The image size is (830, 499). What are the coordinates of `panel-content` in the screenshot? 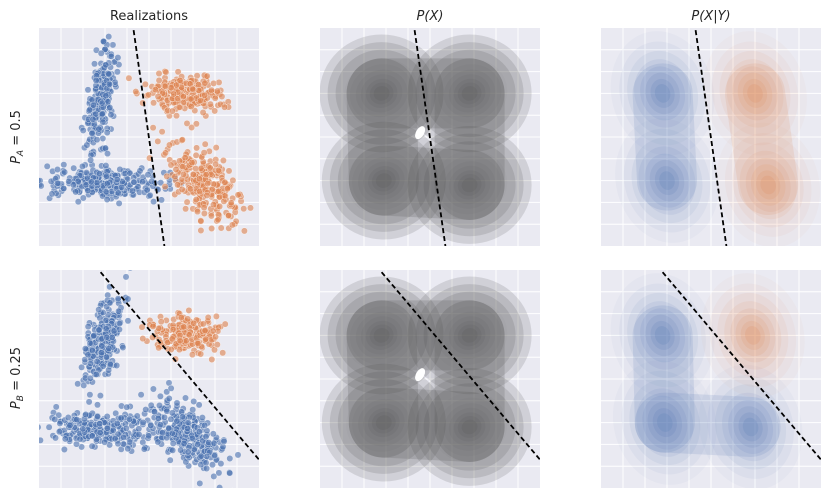 It's located at (715, 138).